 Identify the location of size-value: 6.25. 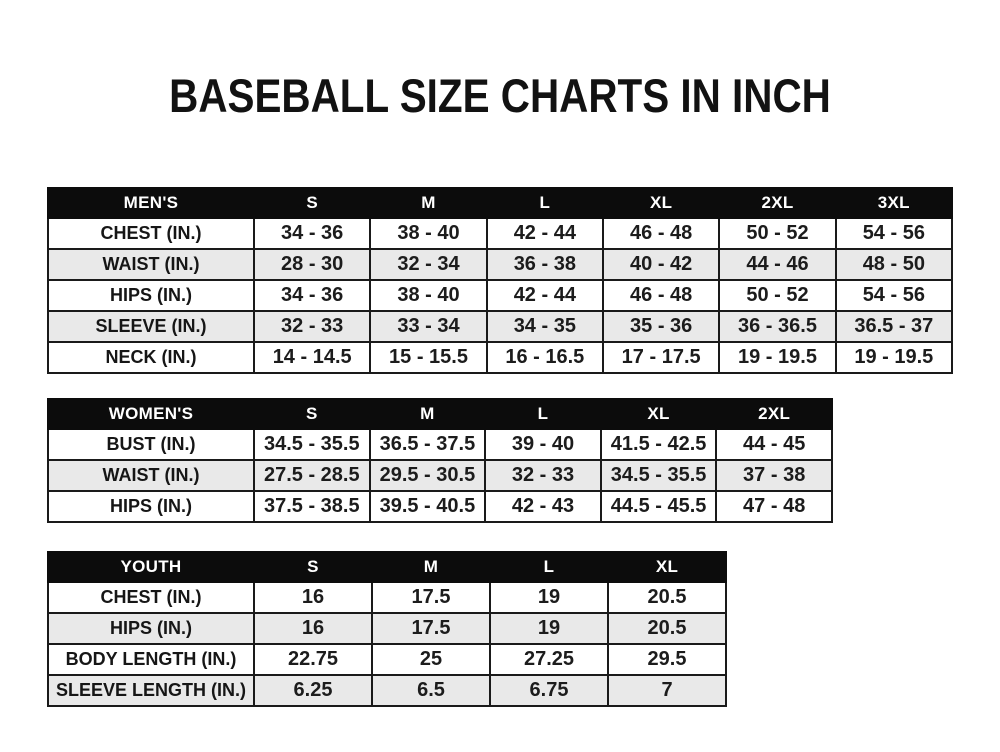
(313, 690).